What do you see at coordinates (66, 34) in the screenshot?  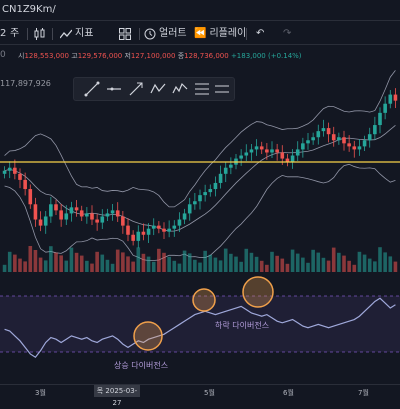 I see `indicators-icon` at bounding box center [66, 34].